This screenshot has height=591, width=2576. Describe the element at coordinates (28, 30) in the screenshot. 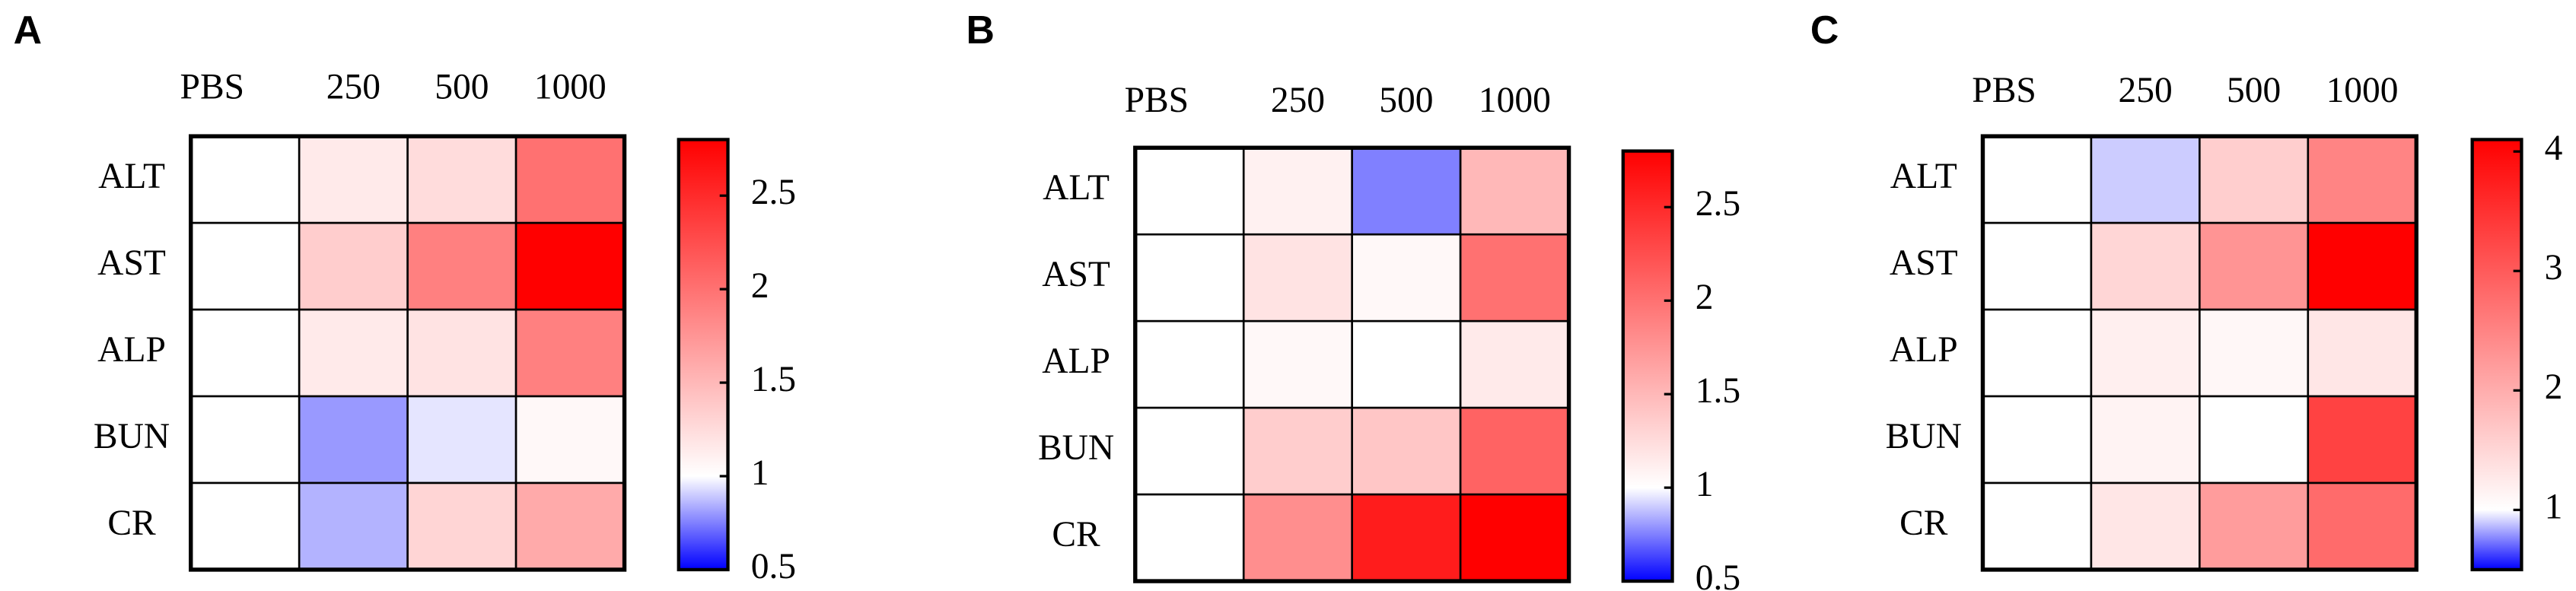

I see `panel-label: A` at that location.